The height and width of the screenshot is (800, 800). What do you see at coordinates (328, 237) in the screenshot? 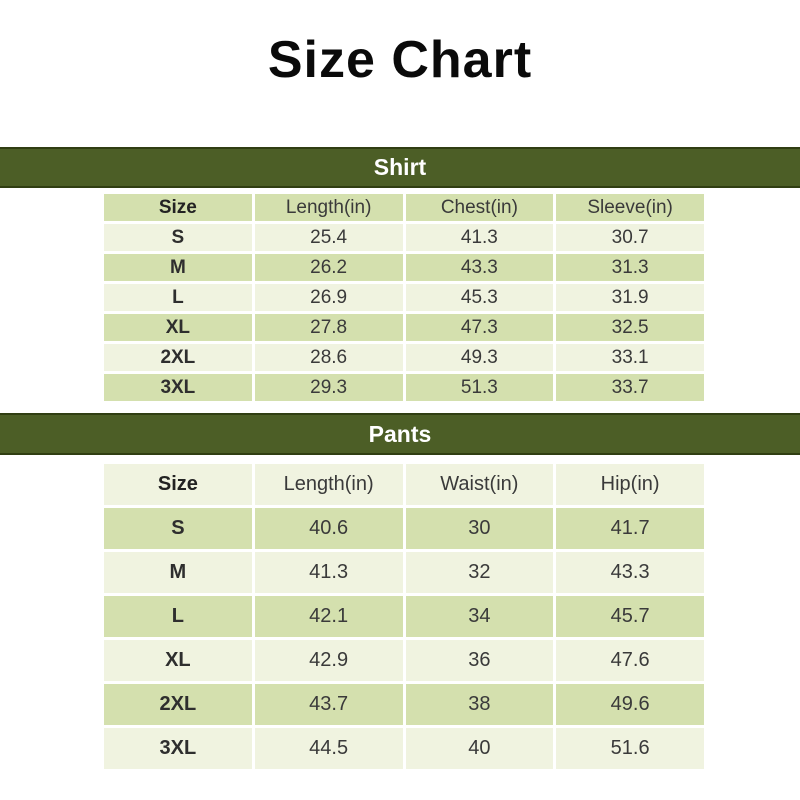
I see `value-cell: 25.4` at bounding box center [328, 237].